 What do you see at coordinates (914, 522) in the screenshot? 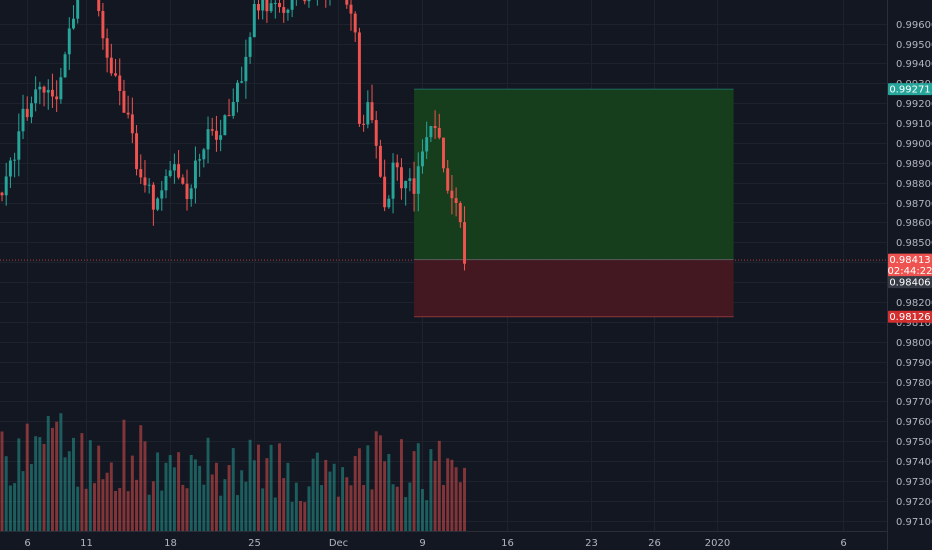
I see `price-tick-label: 0.97100` at bounding box center [914, 522].